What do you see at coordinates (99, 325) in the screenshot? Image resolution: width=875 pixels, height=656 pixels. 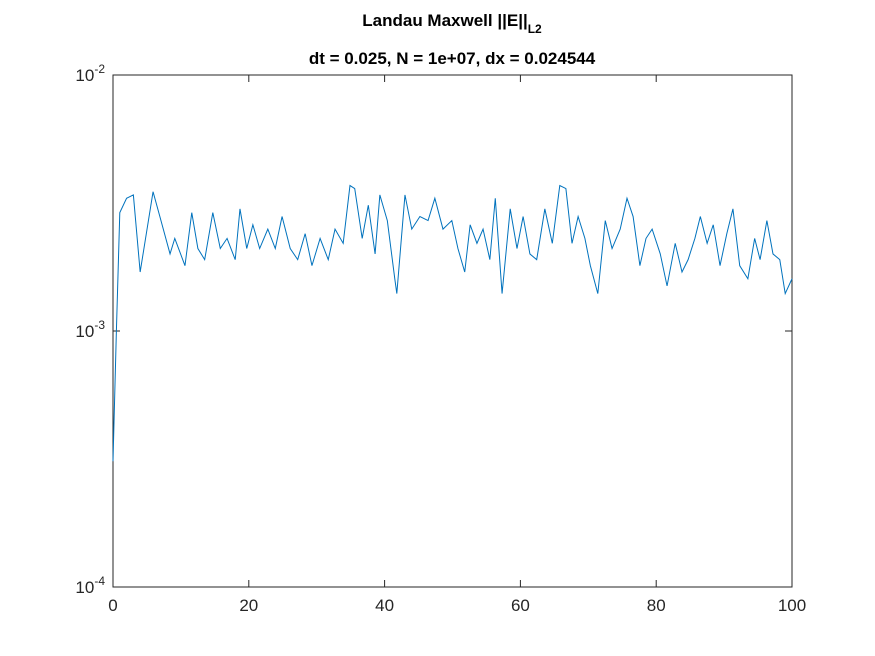 I see `y-tick-exponent: -3` at bounding box center [99, 325].